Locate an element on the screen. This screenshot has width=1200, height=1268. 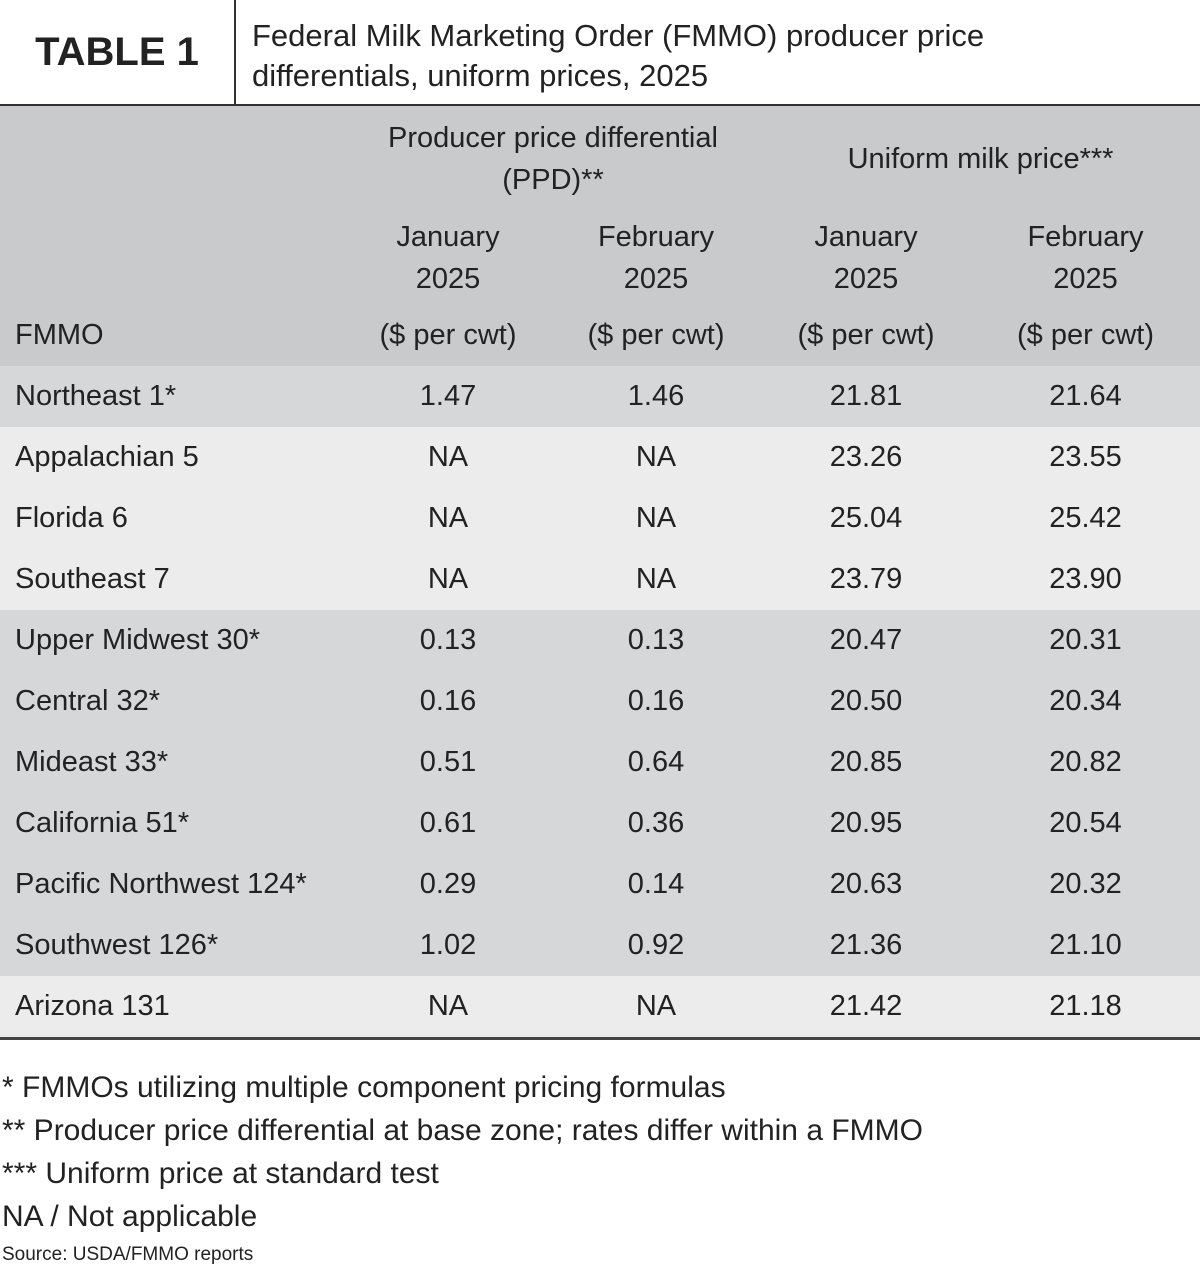
cell: 21.81 is located at coordinates (866, 396).